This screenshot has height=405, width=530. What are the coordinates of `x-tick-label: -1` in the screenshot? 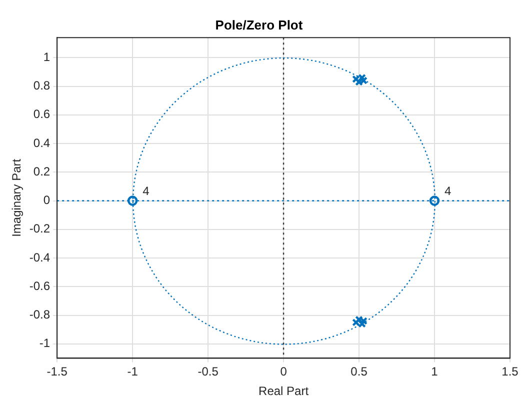 It's located at (132, 371).